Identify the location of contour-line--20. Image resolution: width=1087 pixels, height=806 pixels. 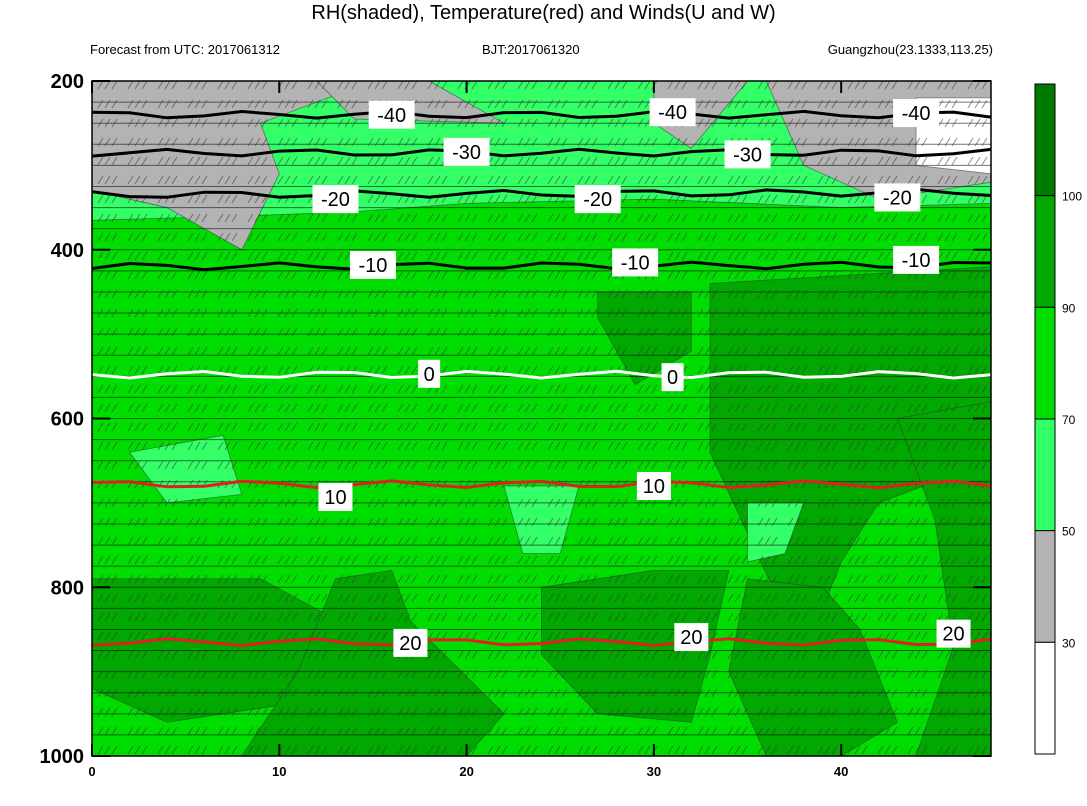
(541, 193).